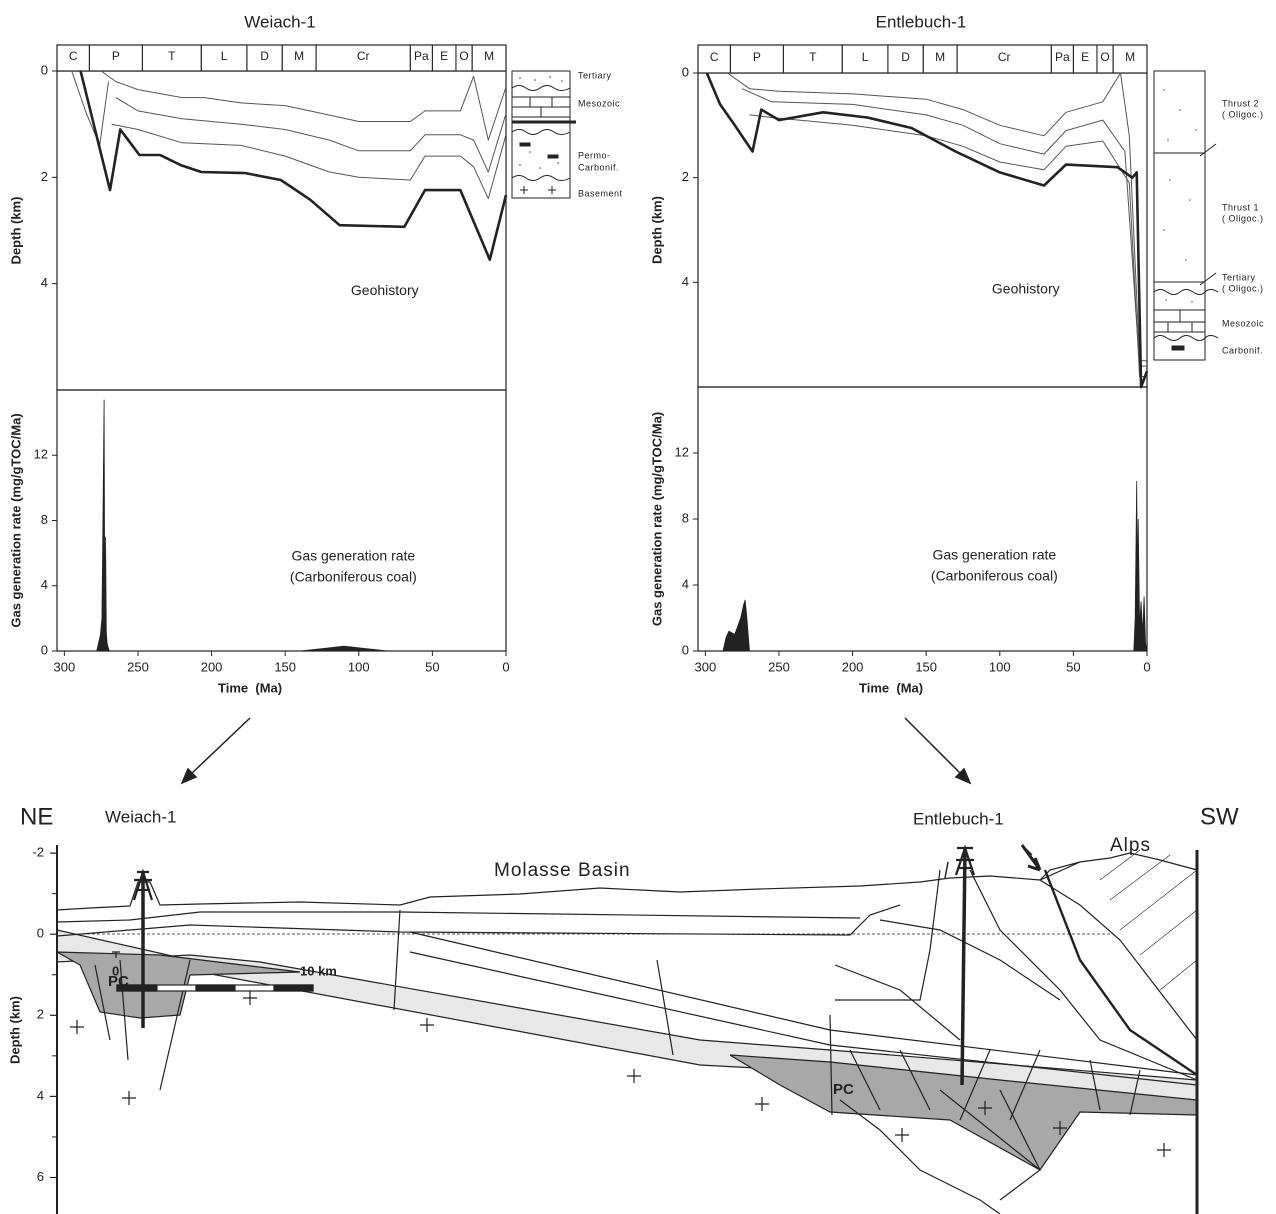 This screenshot has width=1276, height=1214. Describe the element at coordinates (224, 56) in the screenshot. I see `stage-label: L` at that location.